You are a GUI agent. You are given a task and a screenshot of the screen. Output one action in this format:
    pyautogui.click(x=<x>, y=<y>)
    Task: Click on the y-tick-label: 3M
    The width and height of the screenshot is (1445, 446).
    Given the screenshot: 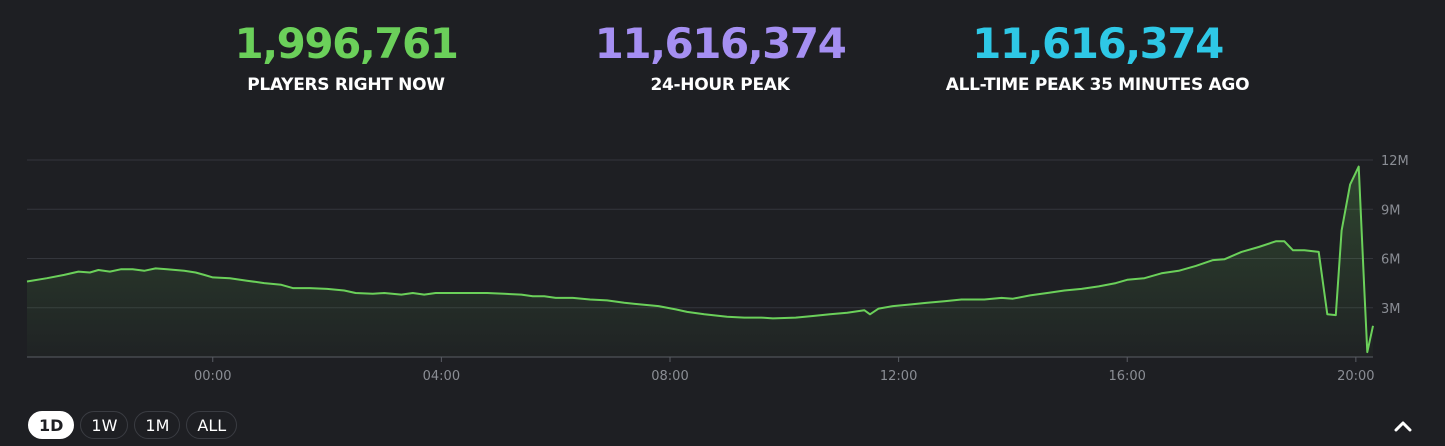 What is the action you would take?
    pyautogui.click(x=1391, y=309)
    